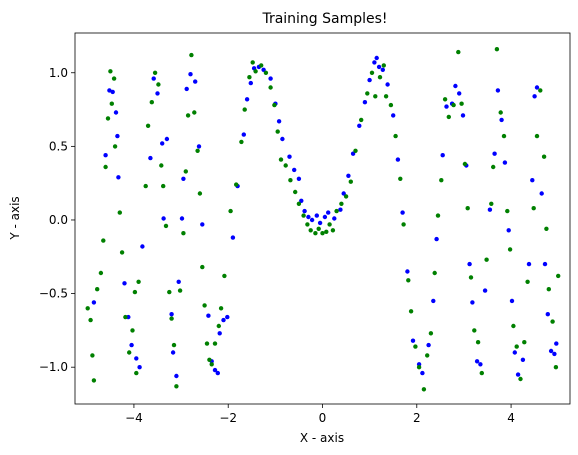 This screenshot has width=578, height=455. Describe the element at coordinates (417, 418) in the screenshot. I see `x-tick-label: 2` at that location.